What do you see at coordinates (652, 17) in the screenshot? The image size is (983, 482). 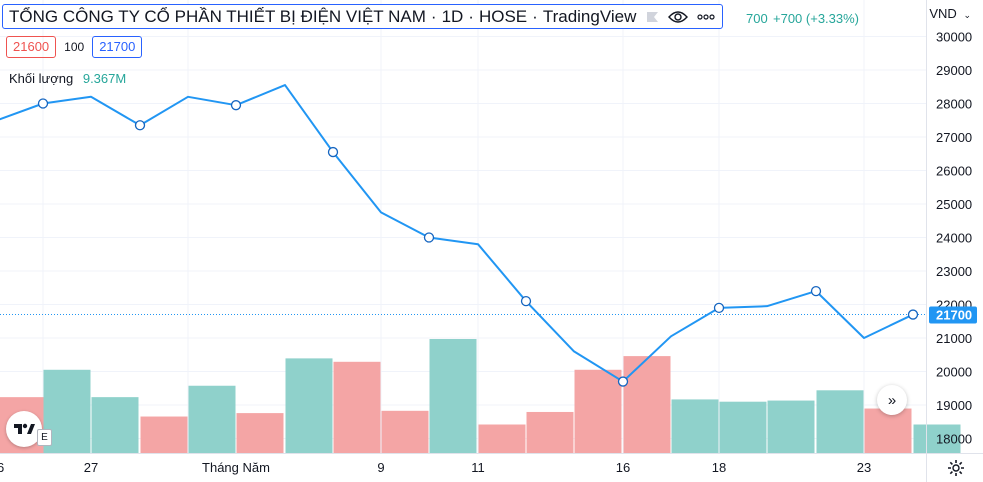 I see `flag-icon` at bounding box center [652, 17].